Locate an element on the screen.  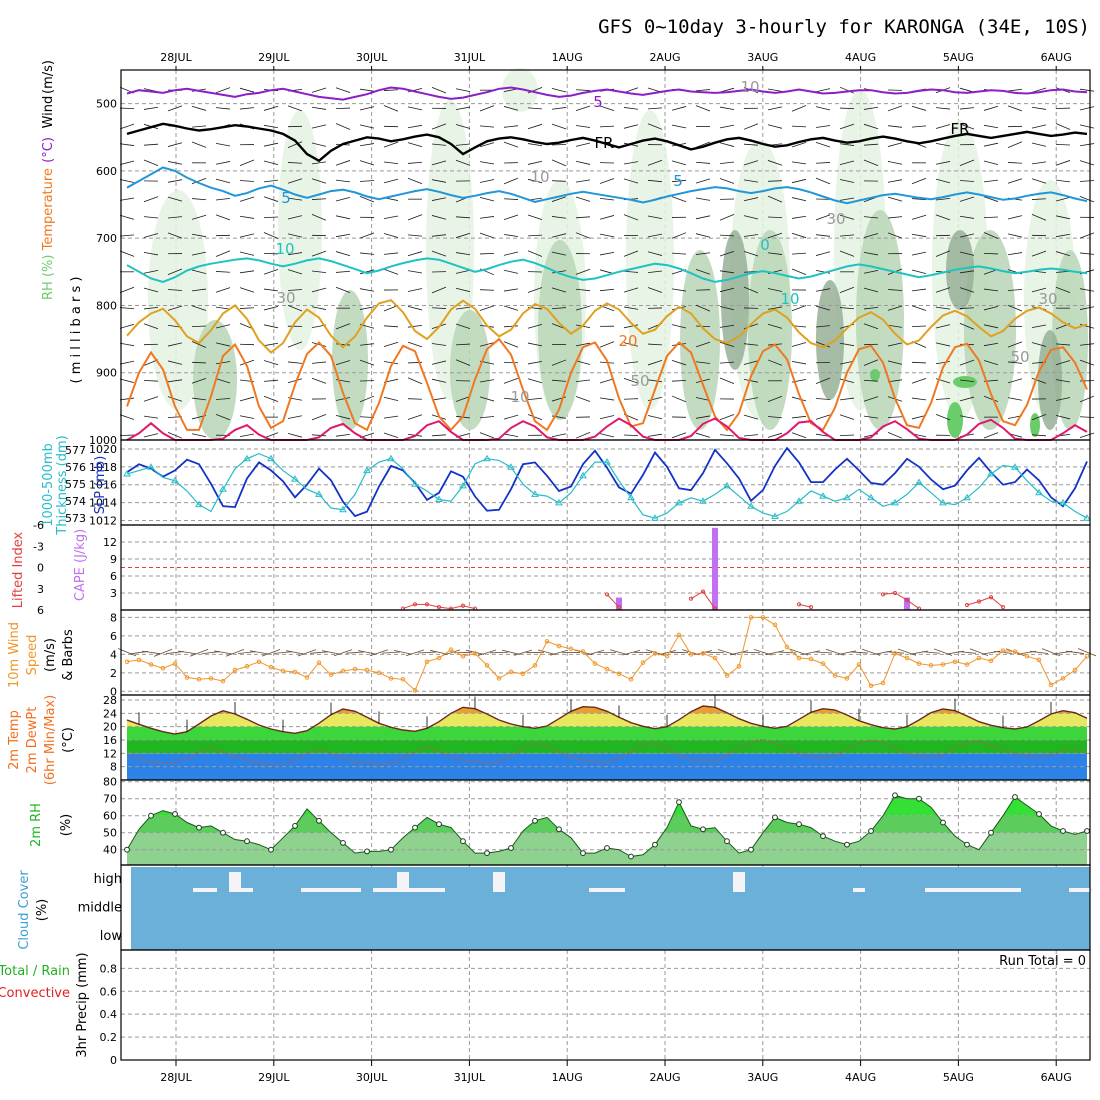
cloud-ylabel: Cloud Cover is located at coordinates (24, 910).